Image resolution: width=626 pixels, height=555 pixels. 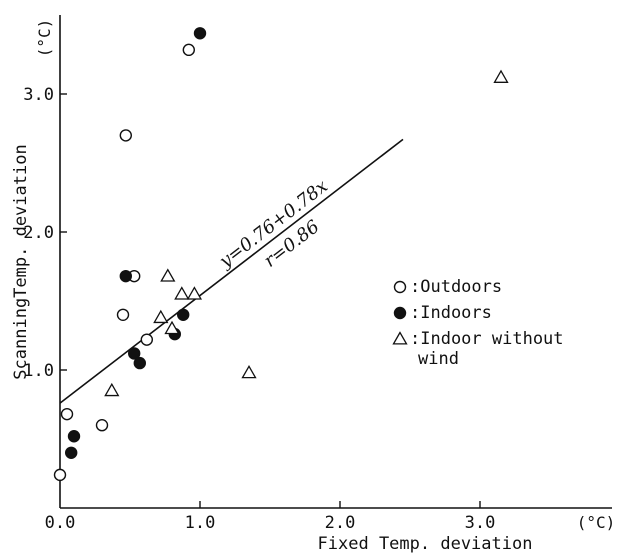 I want to click on legend-indoors-marker, so click(x=400, y=313).